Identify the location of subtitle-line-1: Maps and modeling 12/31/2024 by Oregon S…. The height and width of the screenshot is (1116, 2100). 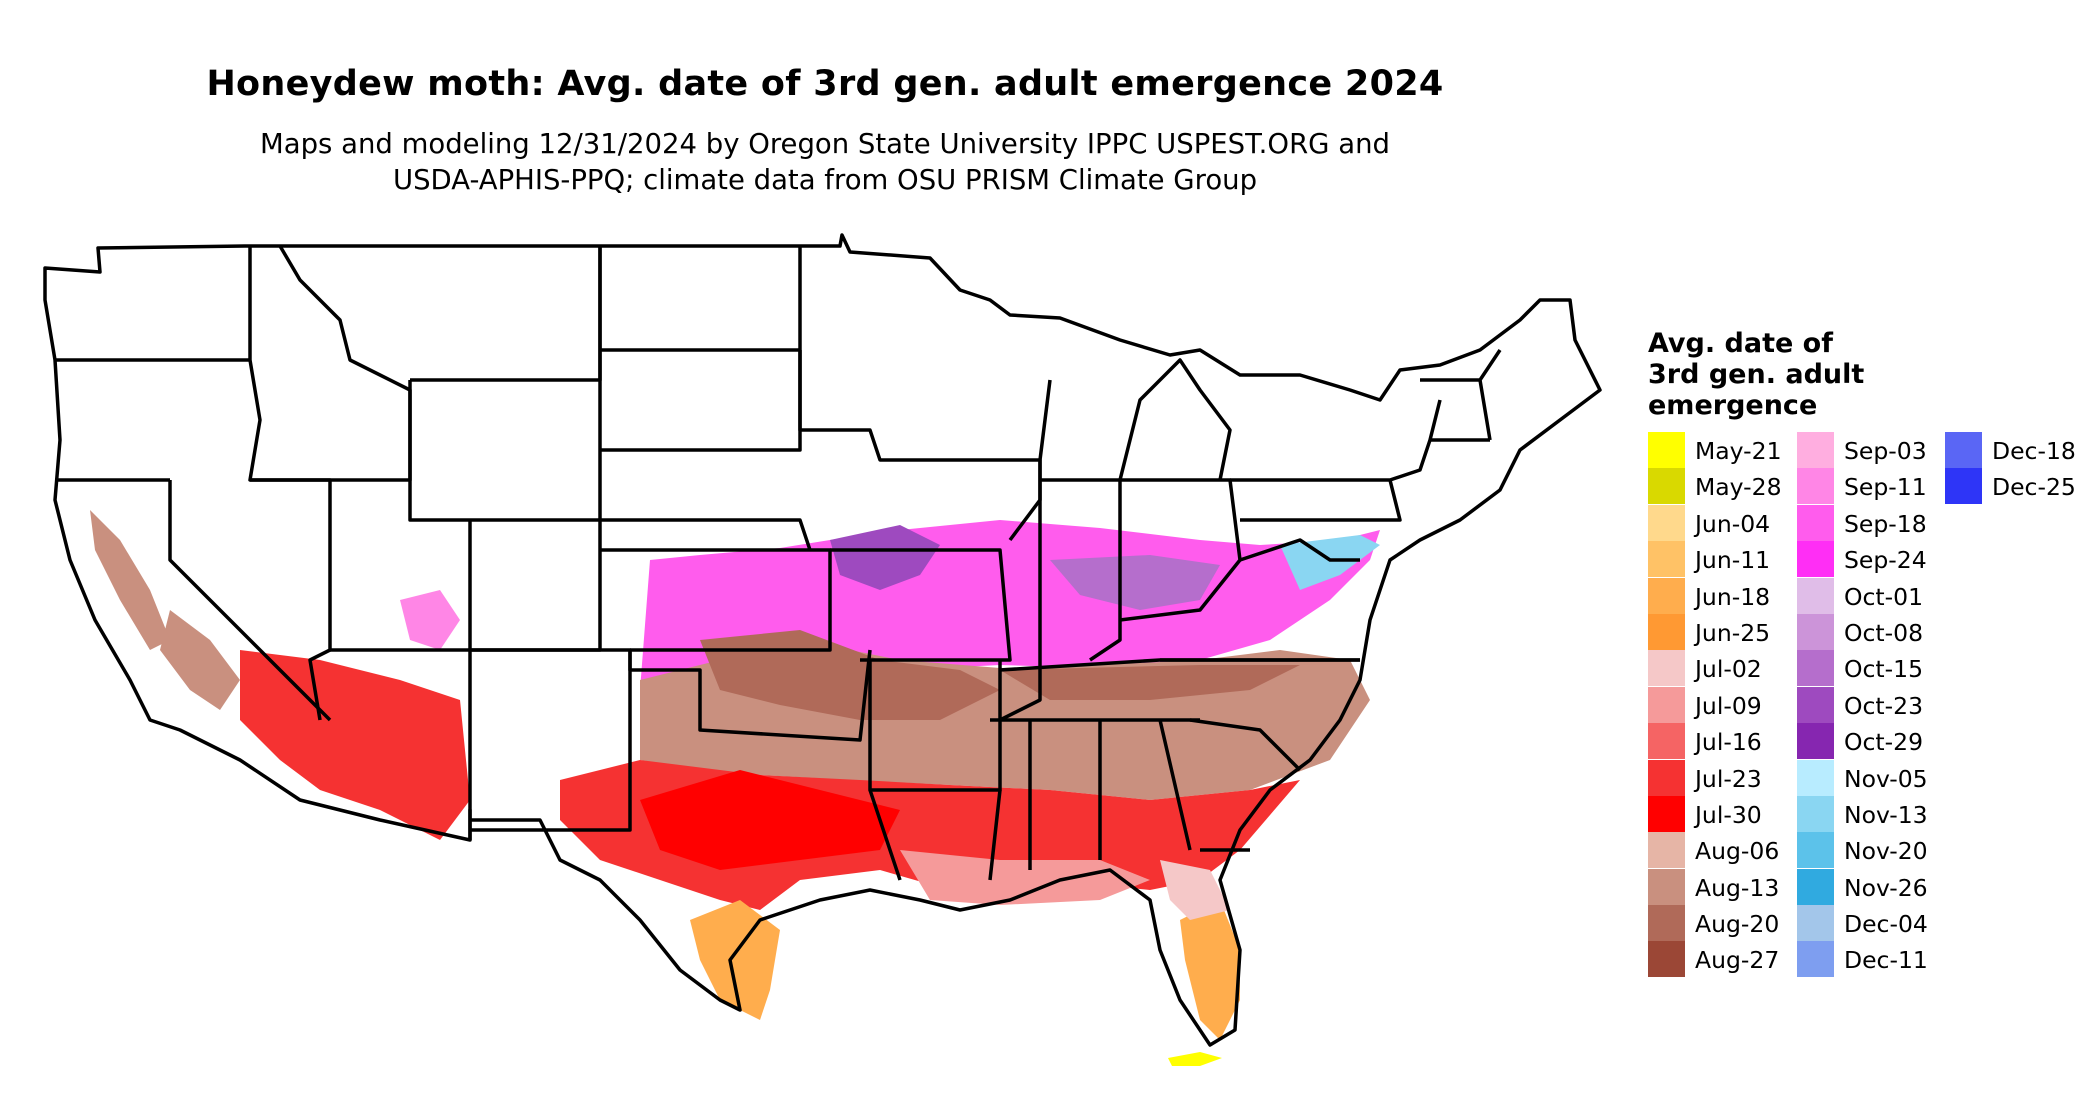
(825, 144).